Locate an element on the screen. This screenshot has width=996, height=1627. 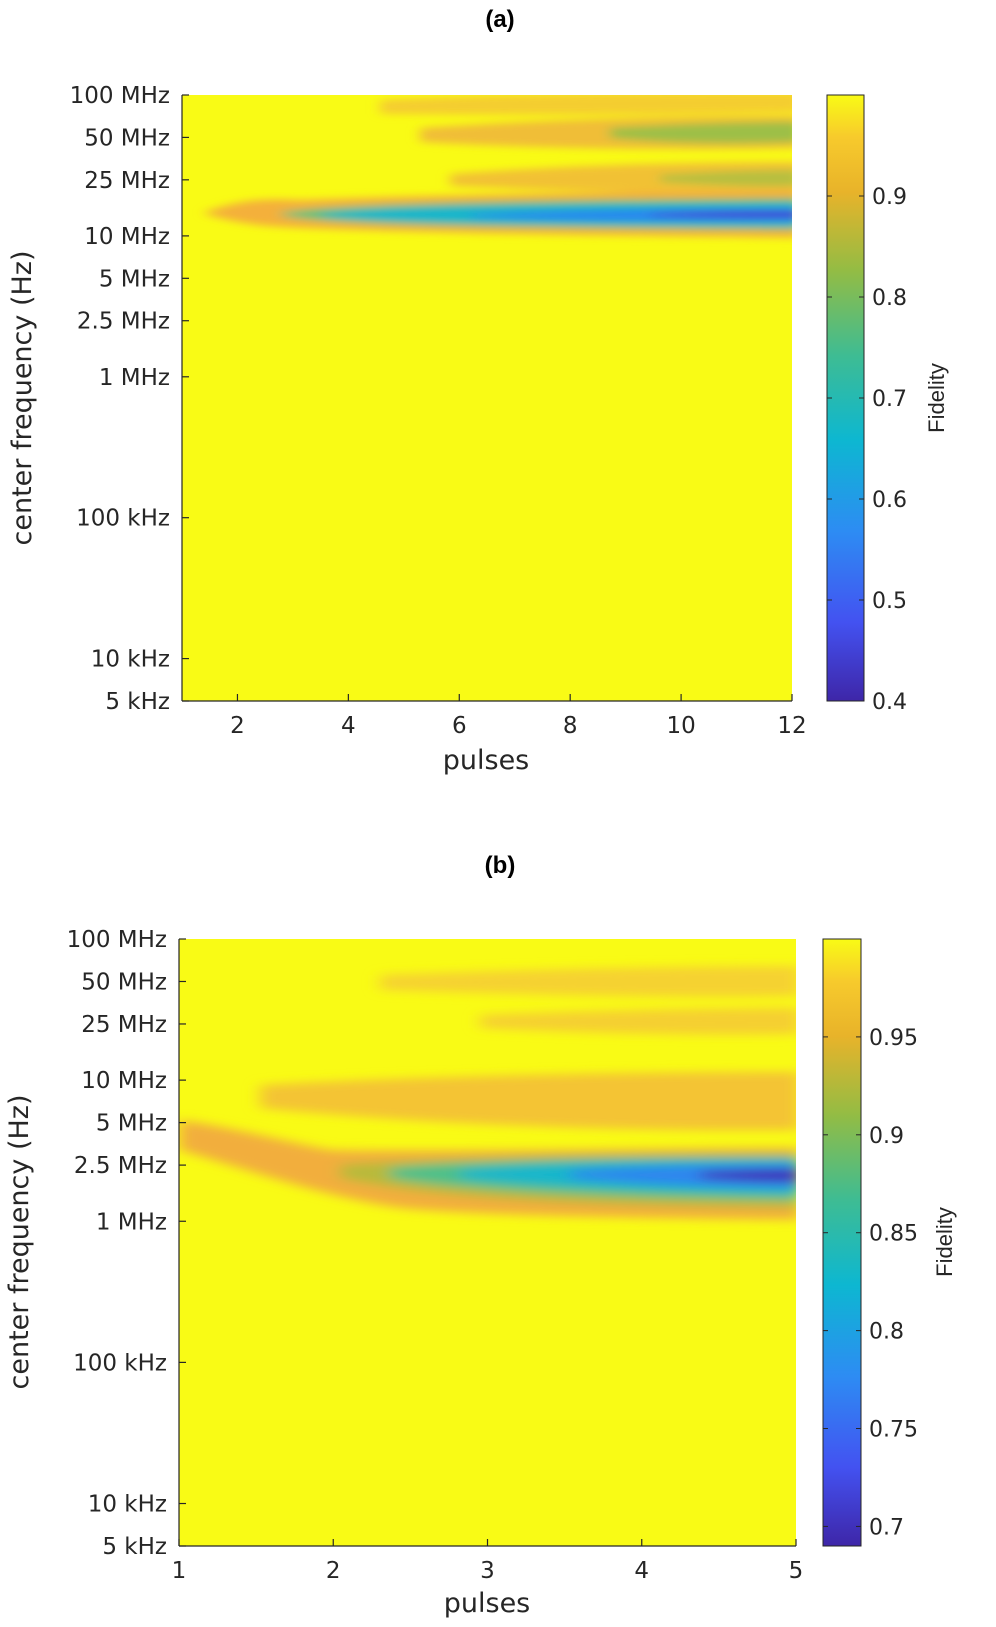
panel-b-x-tick-label: 1 is located at coordinates (179, 1571).